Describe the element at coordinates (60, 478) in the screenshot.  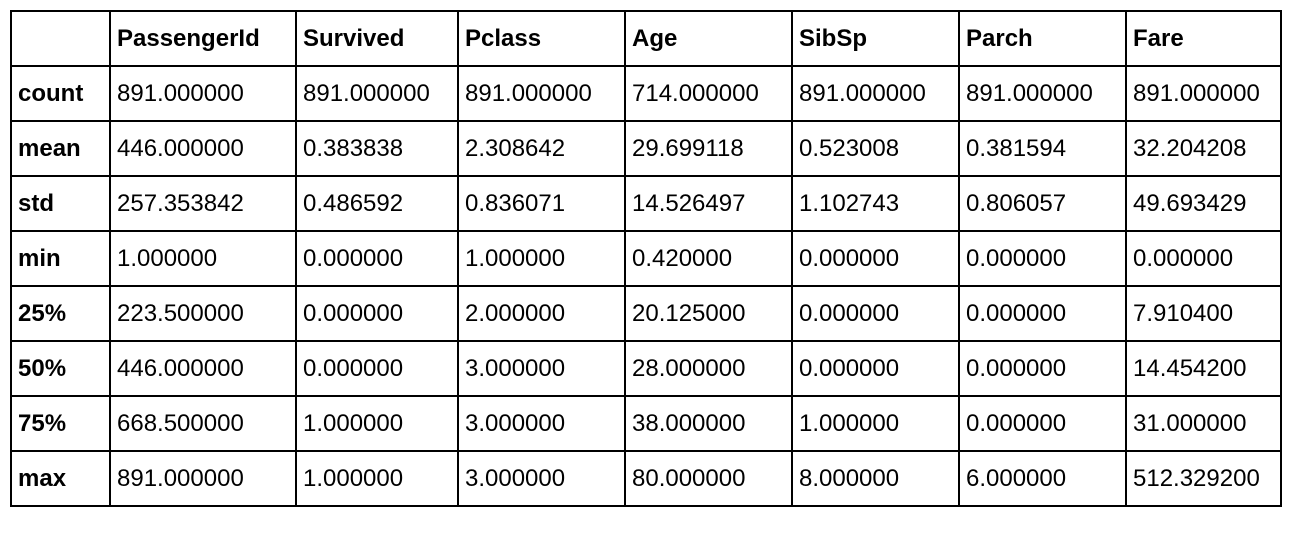
I see `row-label: max` at that location.